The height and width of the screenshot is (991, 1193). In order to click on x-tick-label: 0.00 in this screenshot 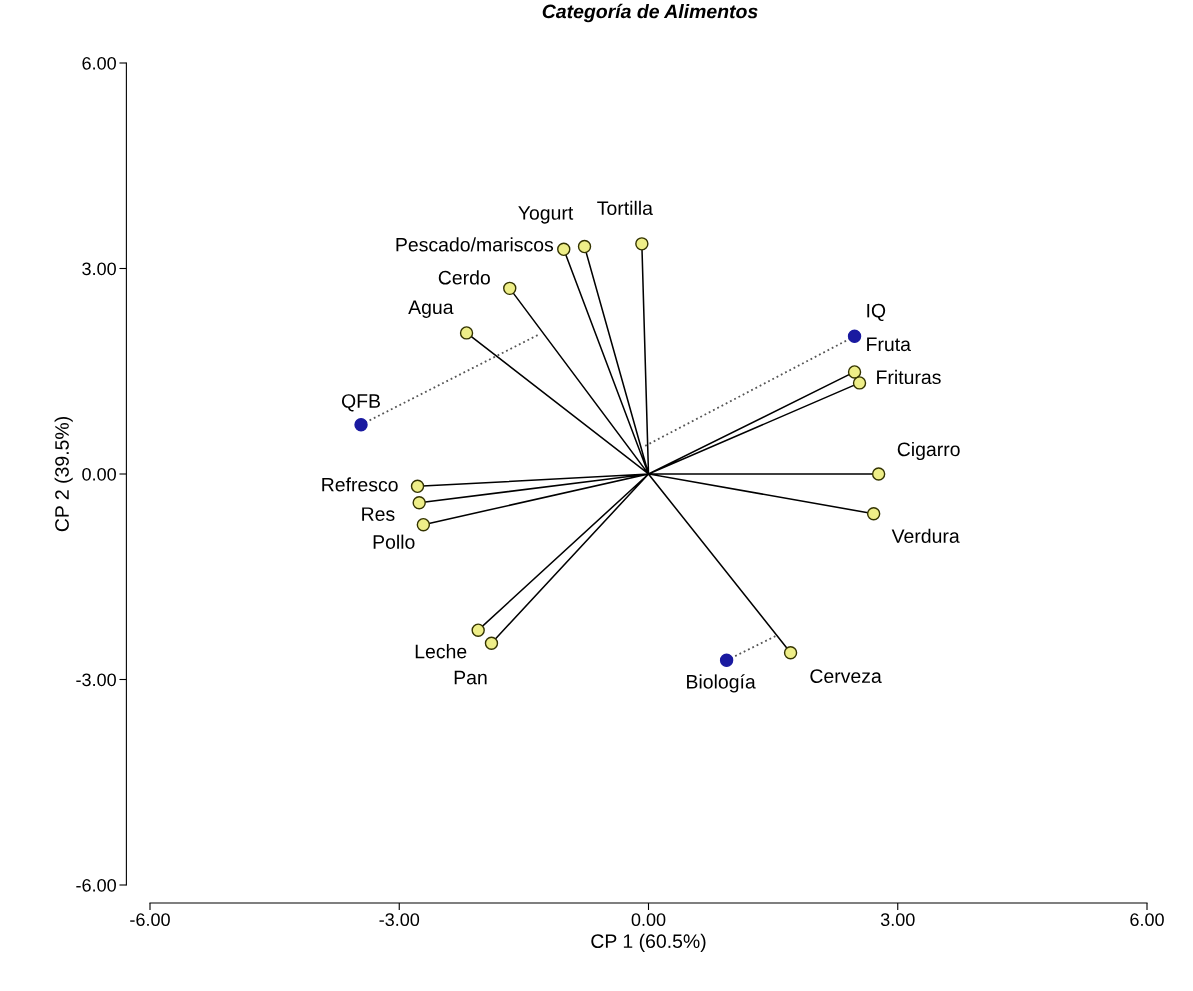, I will do `click(648, 920)`.